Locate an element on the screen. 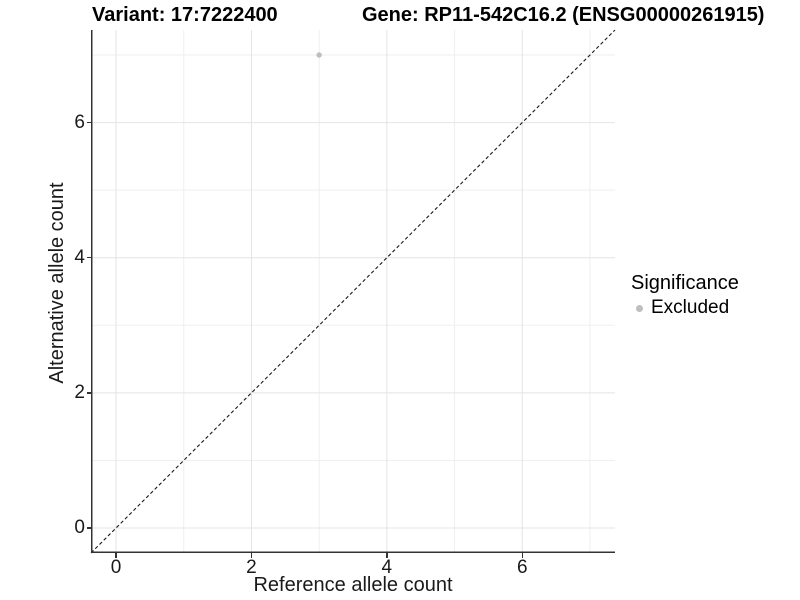 This screenshot has width=800, height=600. x-tick-label: 6 is located at coordinates (522, 567).